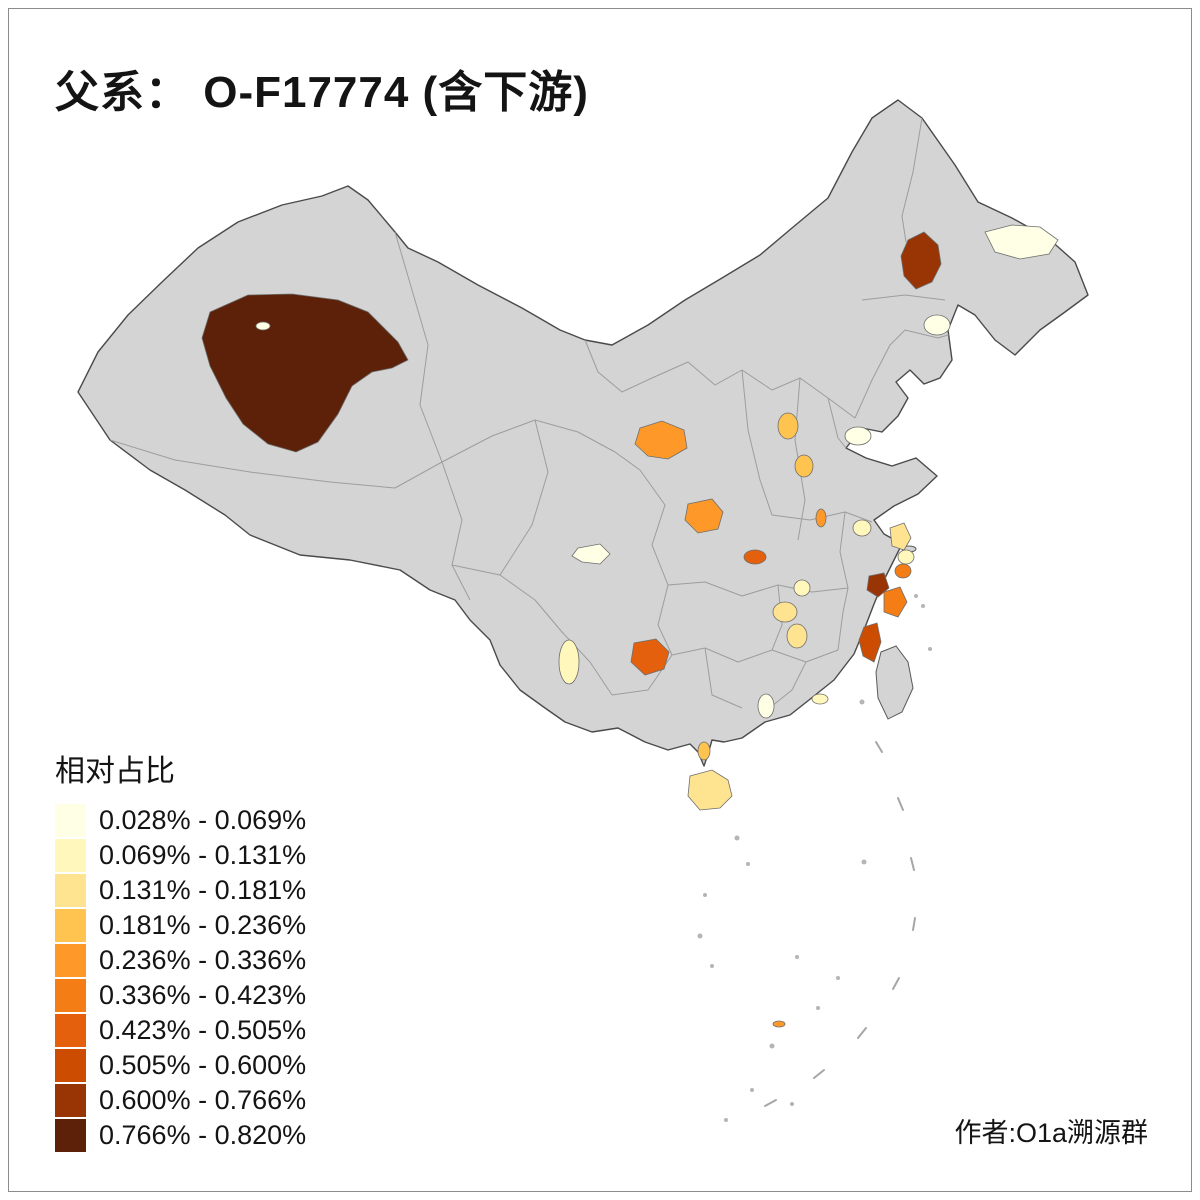 The image size is (1200, 1200). What do you see at coordinates (862, 528) in the screenshot?
I see `map-region-central-henan` at bounding box center [862, 528].